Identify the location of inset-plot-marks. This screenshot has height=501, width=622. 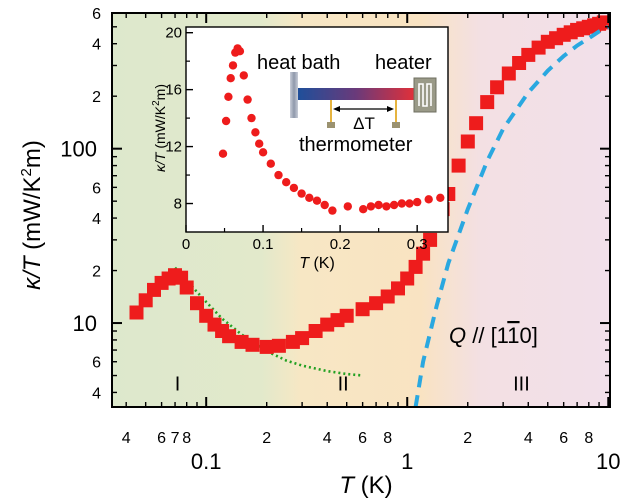
(331, 129).